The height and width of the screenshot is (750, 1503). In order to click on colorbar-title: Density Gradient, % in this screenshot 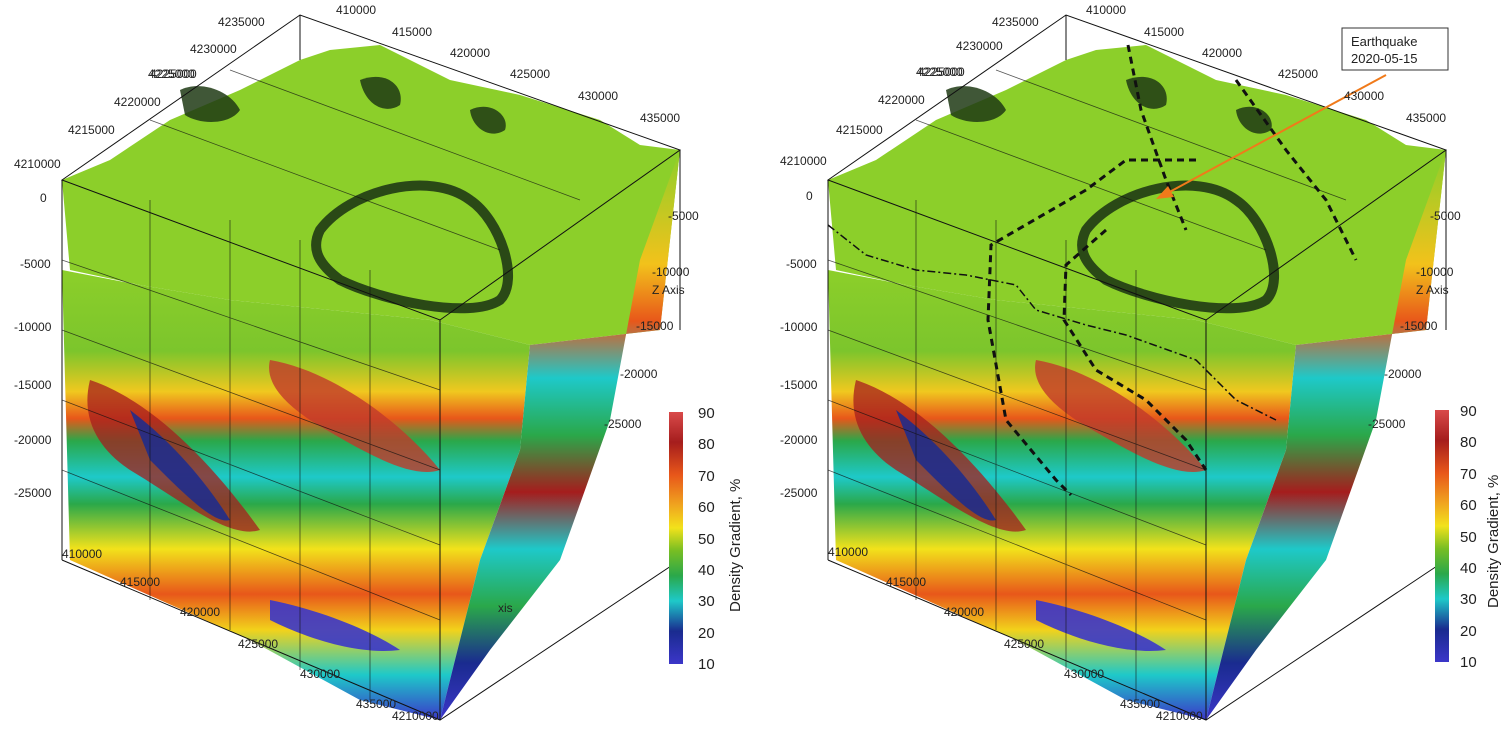, I will do `click(1493, 541)`.